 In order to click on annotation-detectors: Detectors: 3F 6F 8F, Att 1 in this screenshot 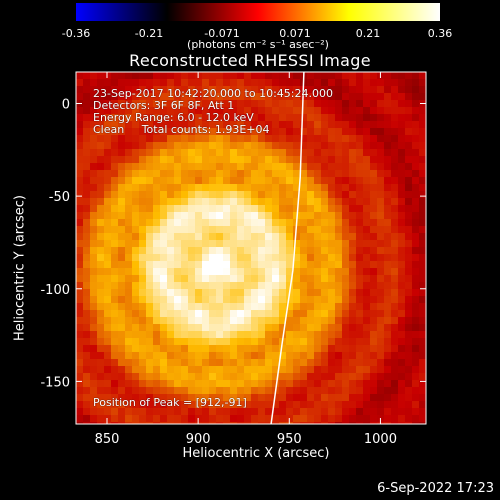, I will do `click(164, 105)`.